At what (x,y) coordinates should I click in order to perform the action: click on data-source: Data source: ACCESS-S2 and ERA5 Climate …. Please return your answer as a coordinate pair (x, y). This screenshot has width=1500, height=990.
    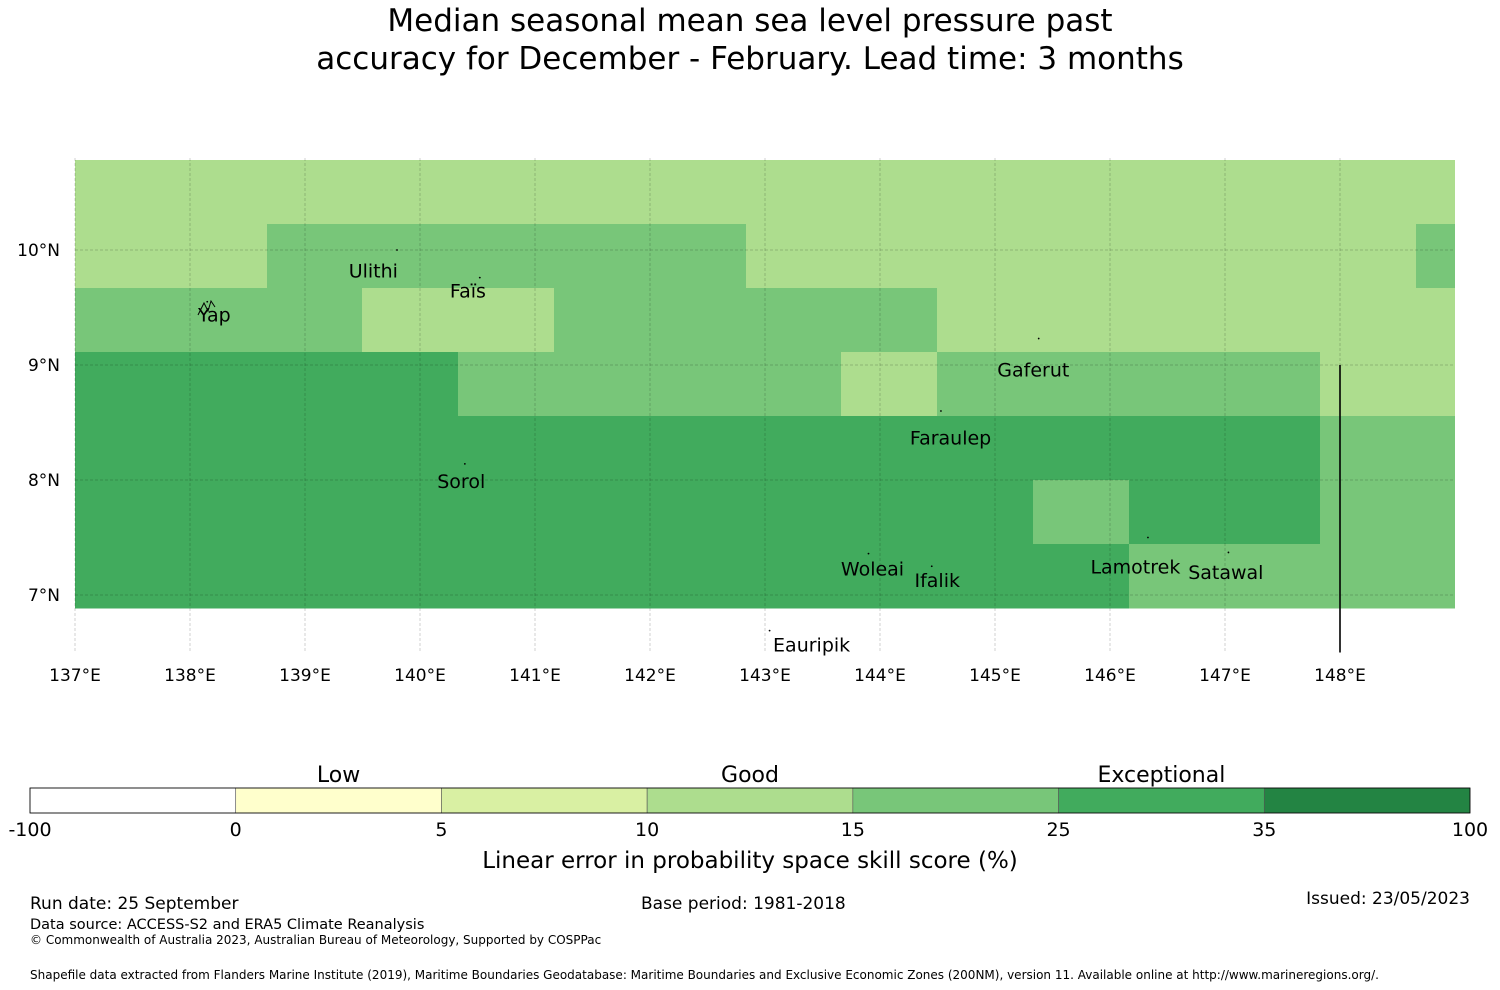
    Looking at the image, I should click on (227, 925).